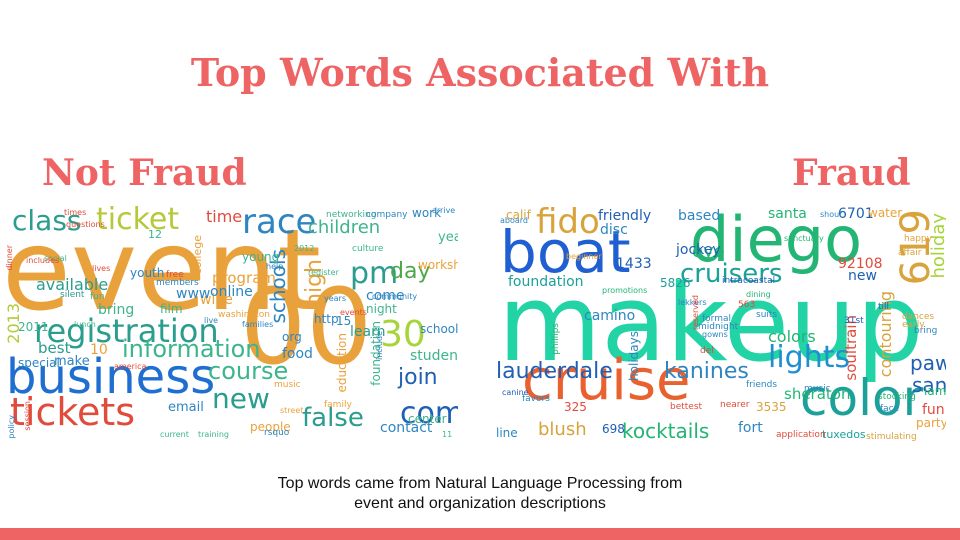  What do you see at coordinates (707, 351) in the screenshot?
I see `cloud-word: del` at bounding box center [707, 351].